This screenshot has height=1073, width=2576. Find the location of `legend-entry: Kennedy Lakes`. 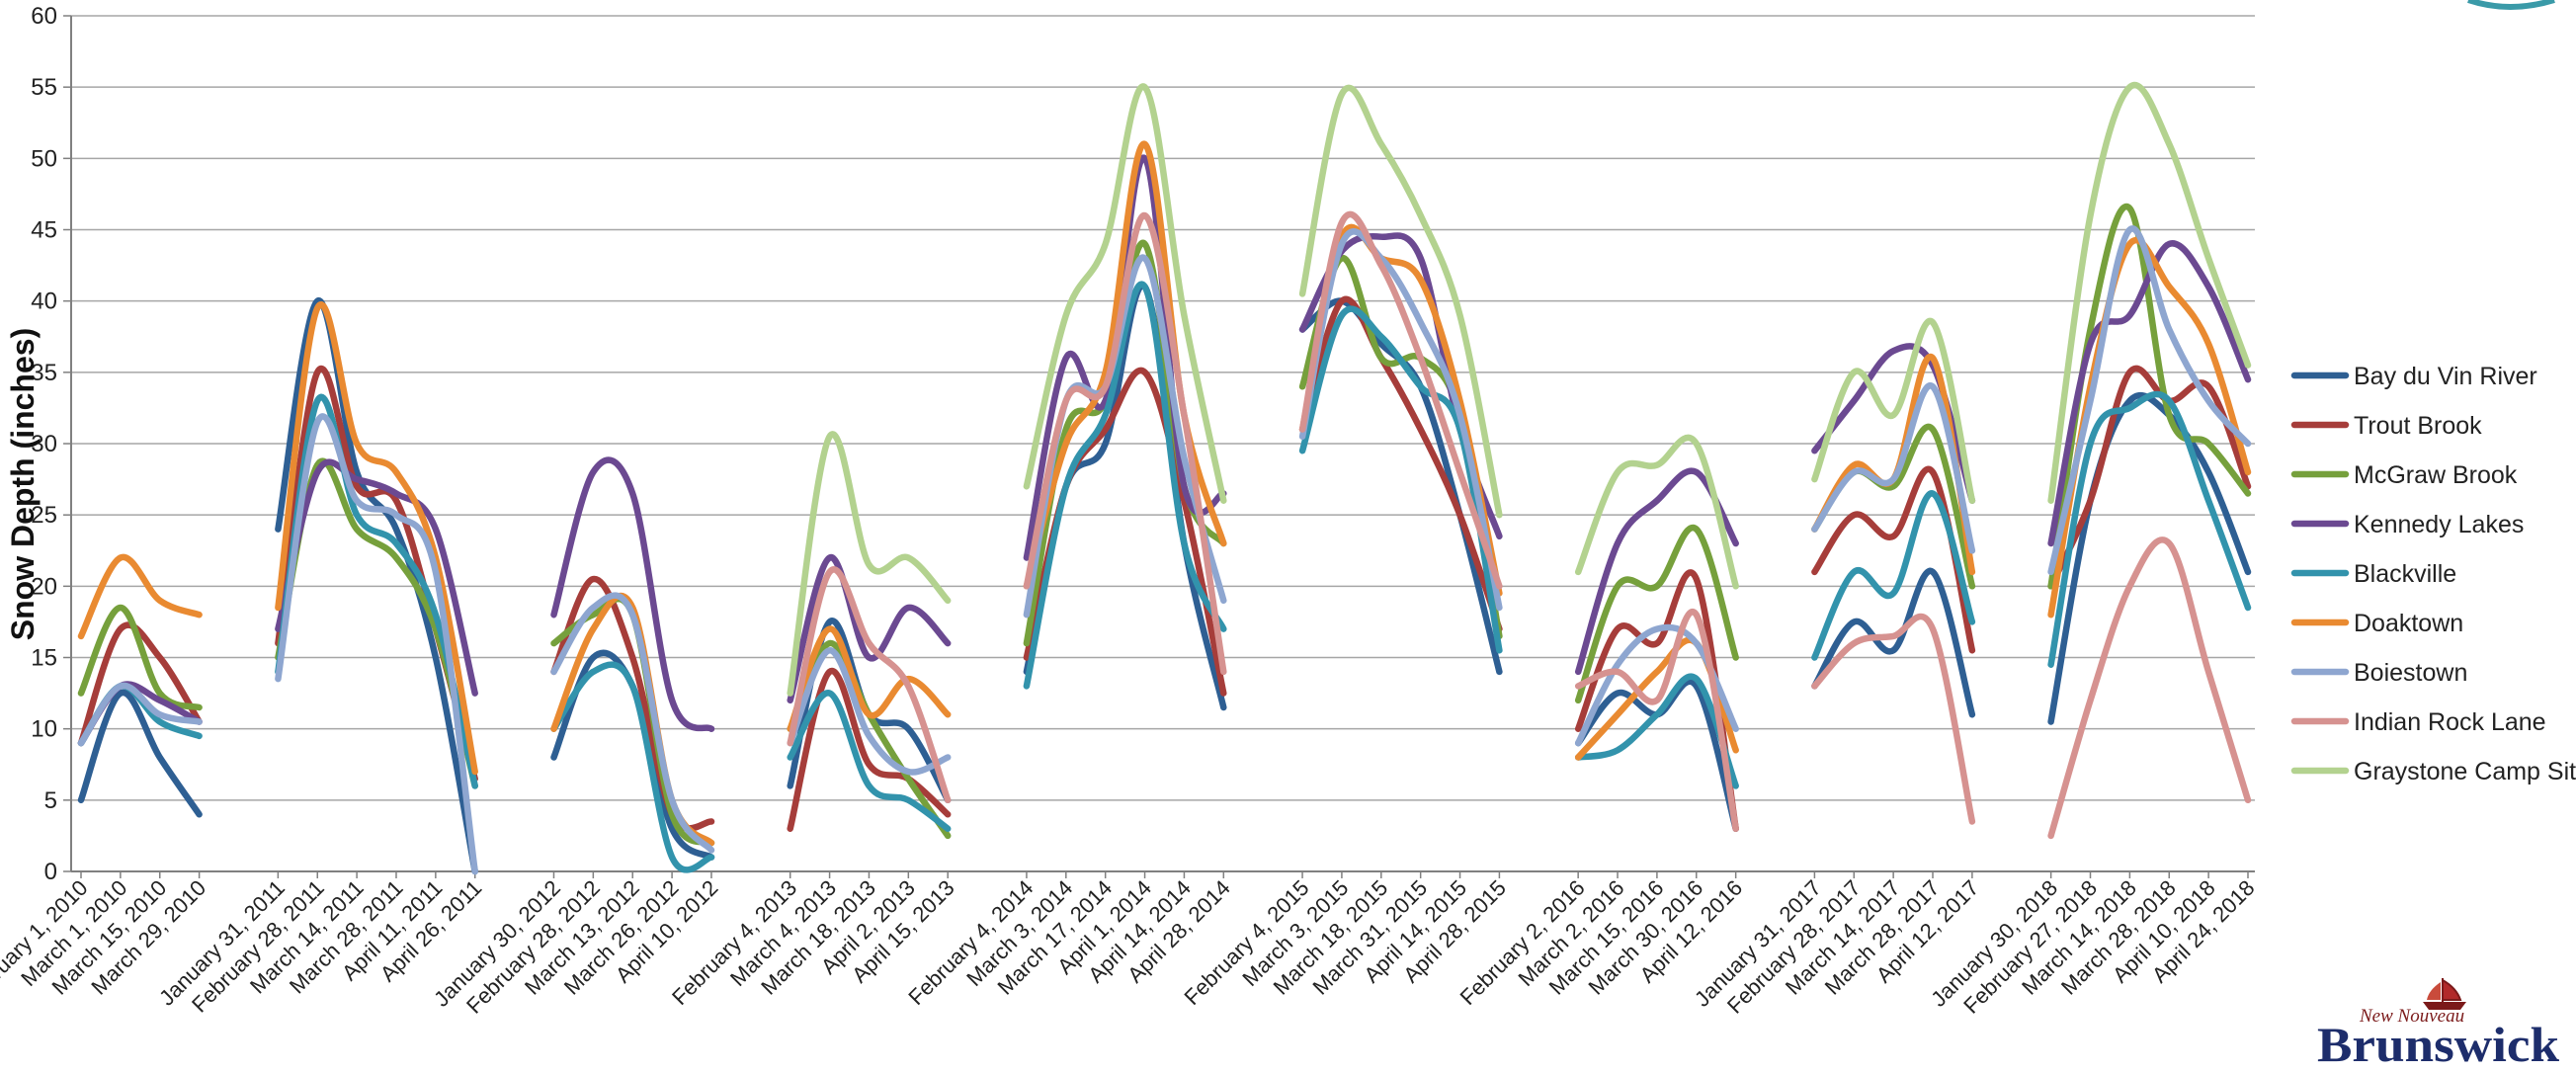

legend-entry: Kennedy Lakes is located at coordinates (2439, 524).